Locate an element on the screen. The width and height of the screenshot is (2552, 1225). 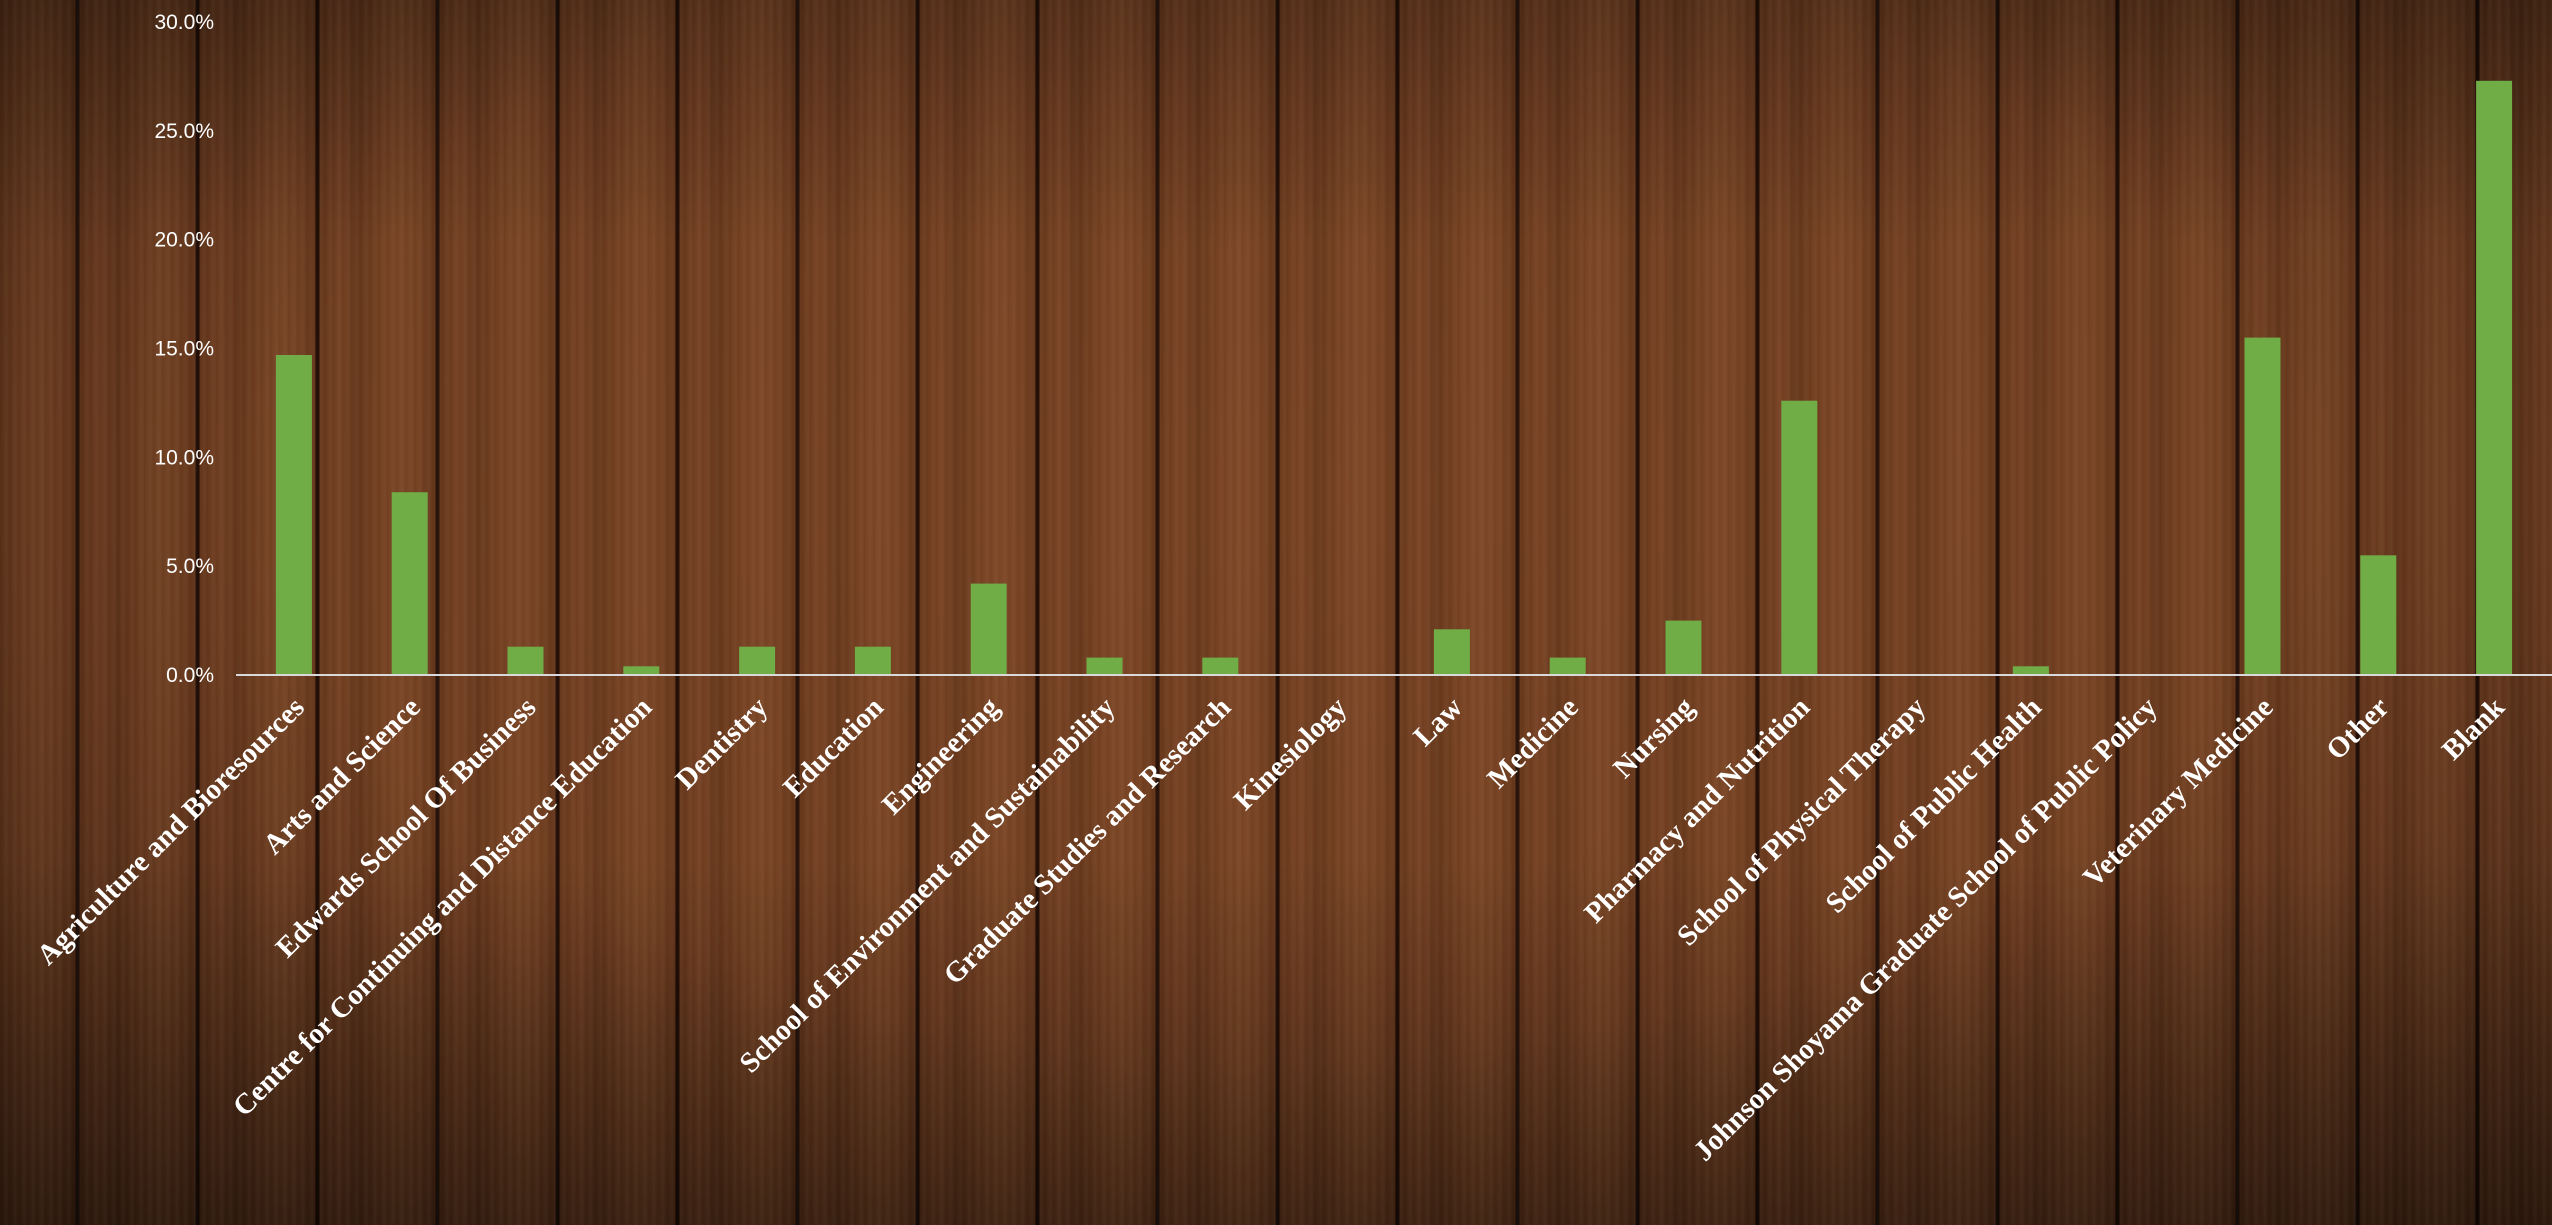
x-tick-label: Pharmacy and Nutrition is located at coordinates (1697, 810).